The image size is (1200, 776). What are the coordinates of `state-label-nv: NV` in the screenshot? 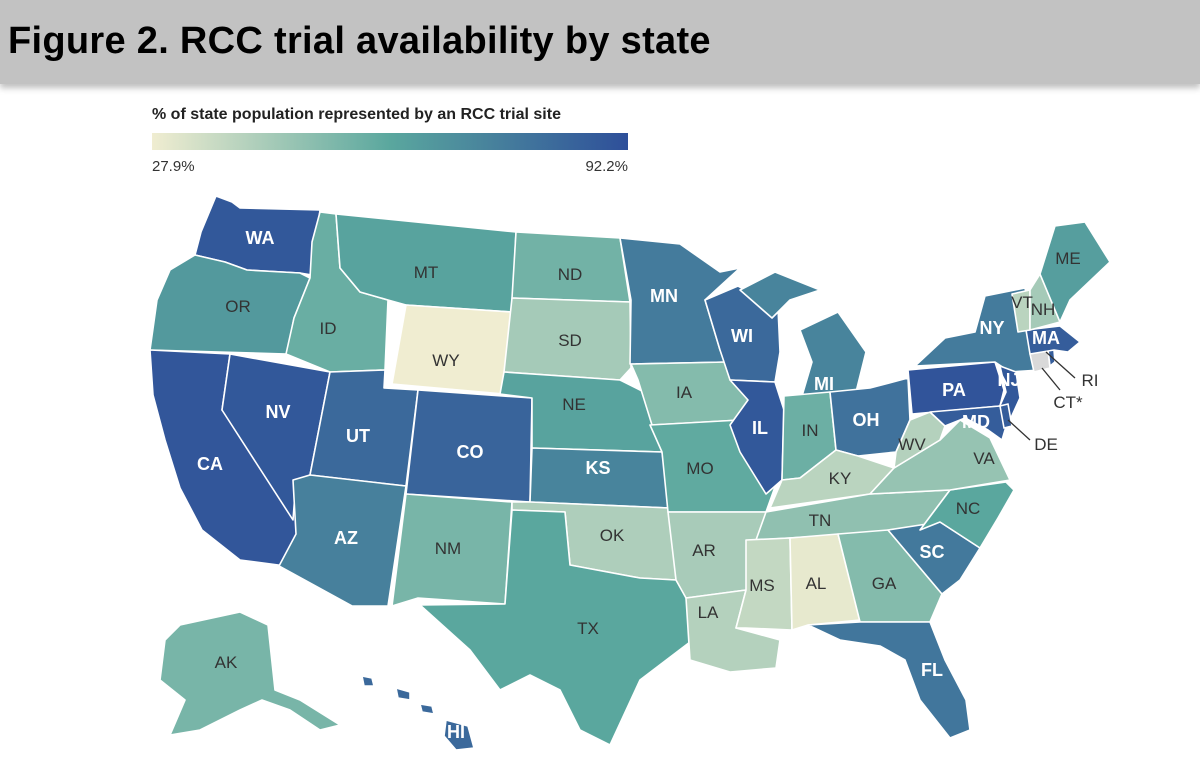 It's located at (277, 412).